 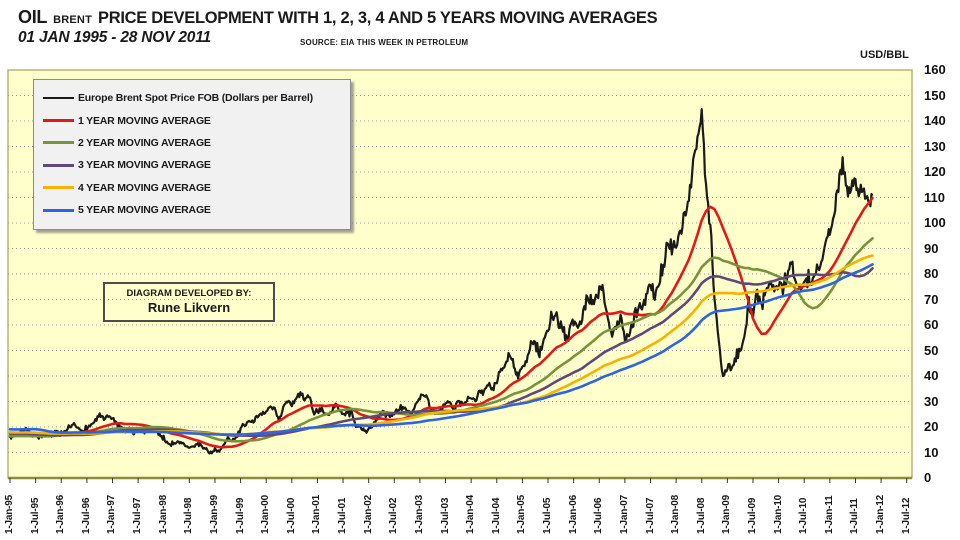 I want to click on y-axis-tick-label: 140, so click(x=935, y=120).